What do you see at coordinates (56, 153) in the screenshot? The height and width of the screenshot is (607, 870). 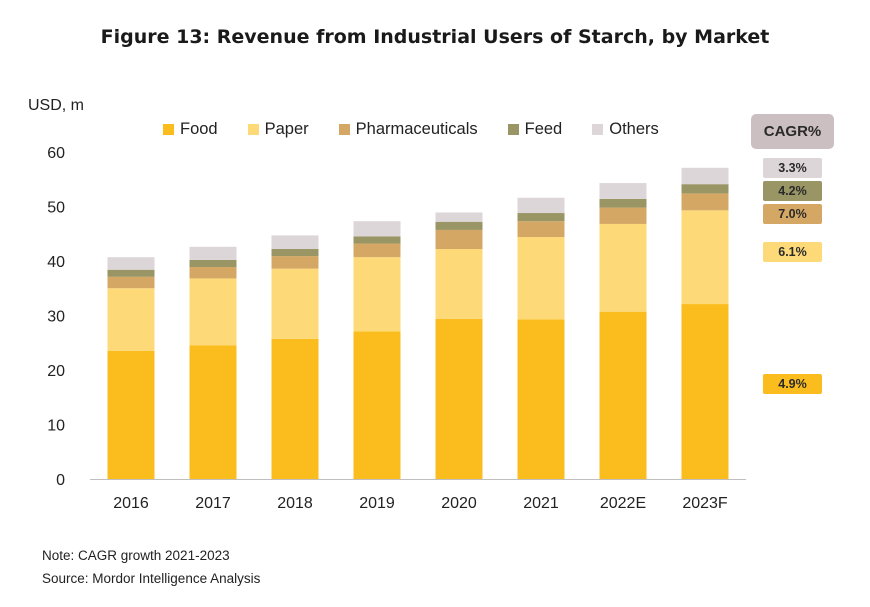 I see `y-tick-label: 60` at bounding box center [56, 153].